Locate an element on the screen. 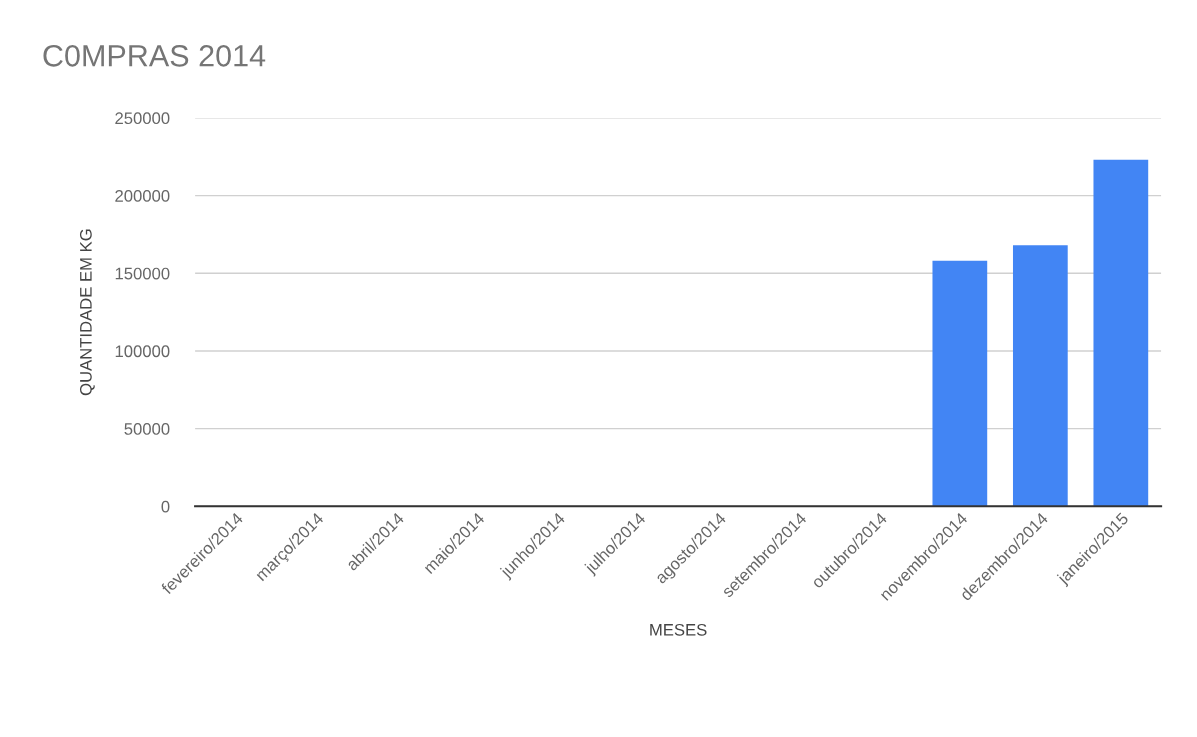 The width and height of the screenshot is (1197, 737). y-tick-label: 200000 is located at coordinates (142, 196).